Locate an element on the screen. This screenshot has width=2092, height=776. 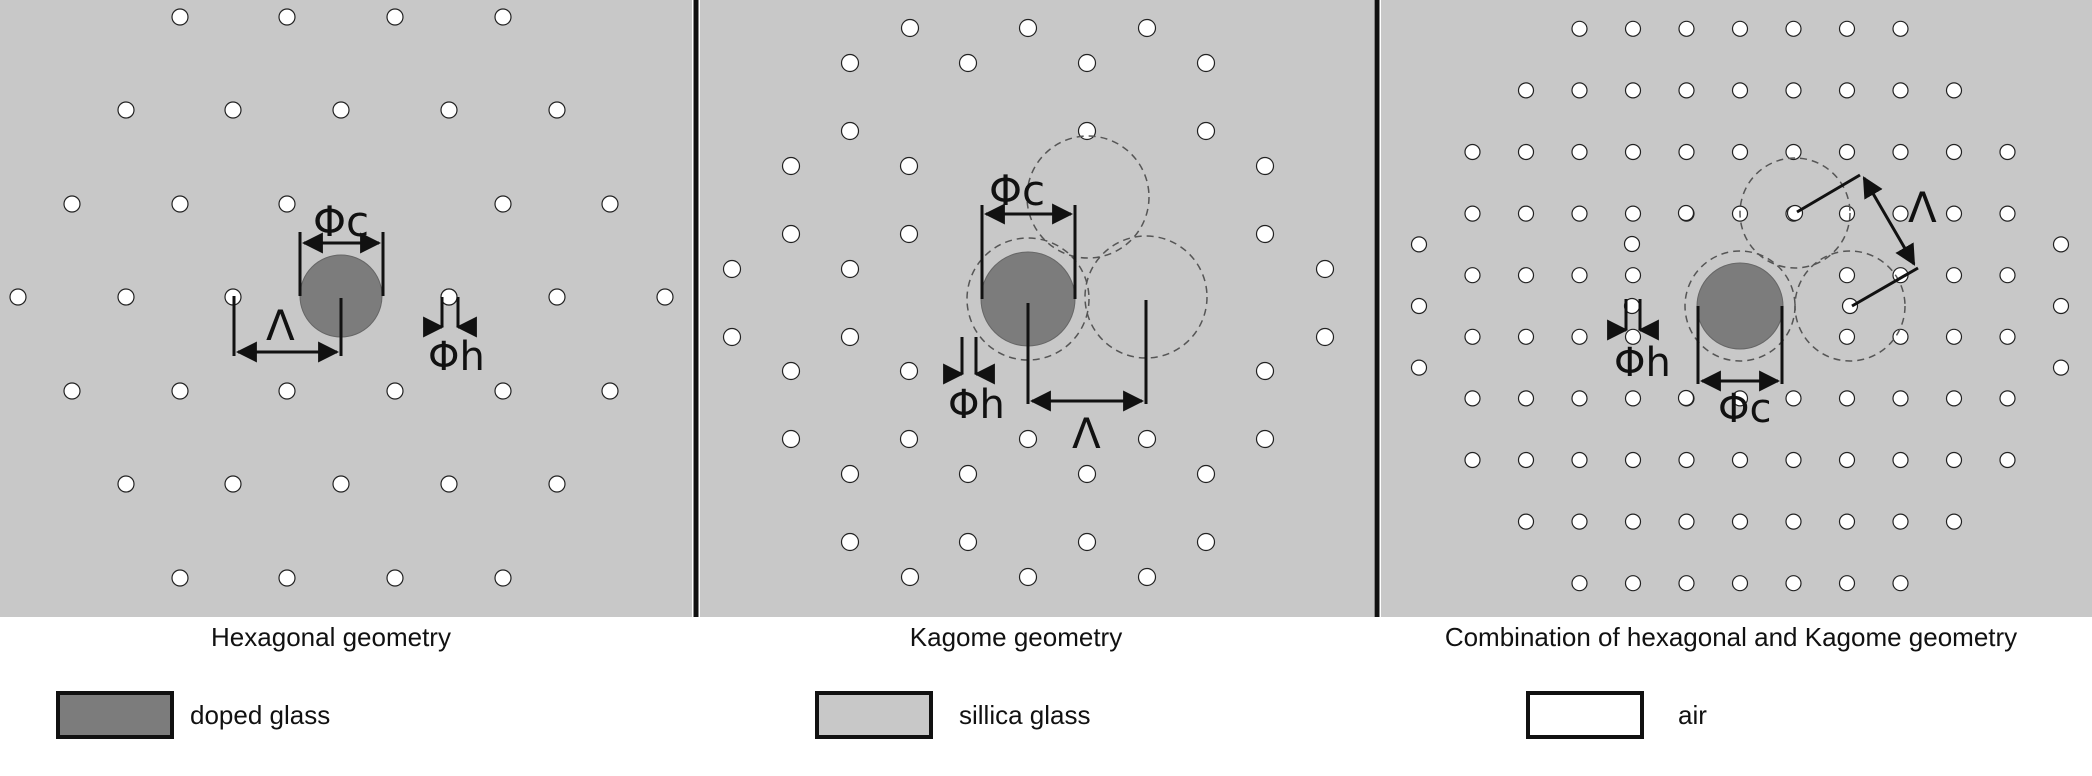
legend-silica-glass: sillica glass is located at coordinates (953, 715).